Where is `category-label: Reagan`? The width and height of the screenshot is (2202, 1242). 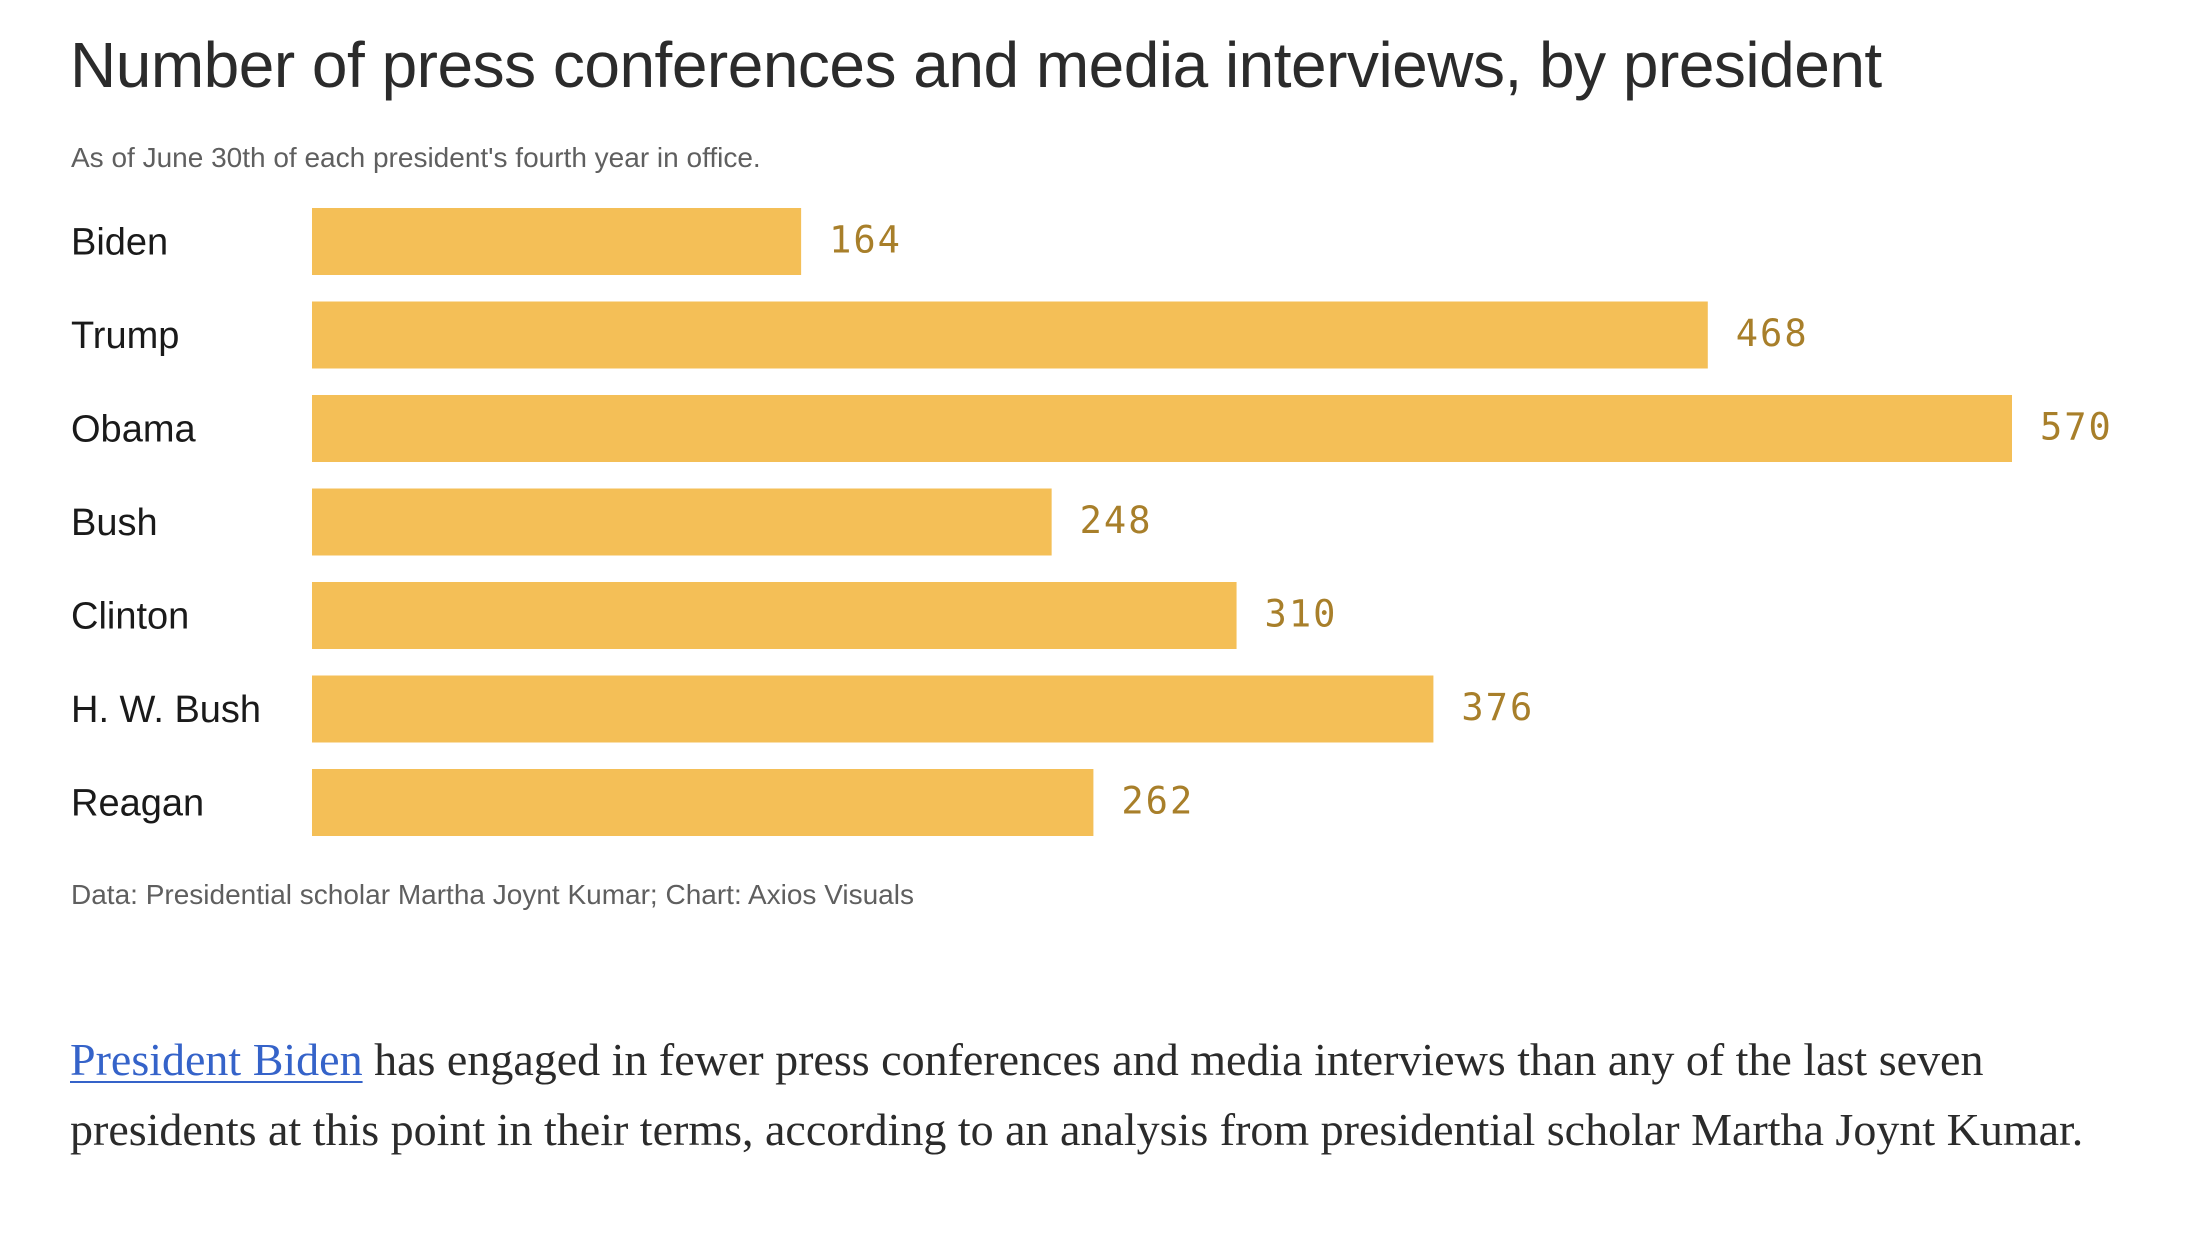
category-label: Reagan is located at coordinates (137, 804).